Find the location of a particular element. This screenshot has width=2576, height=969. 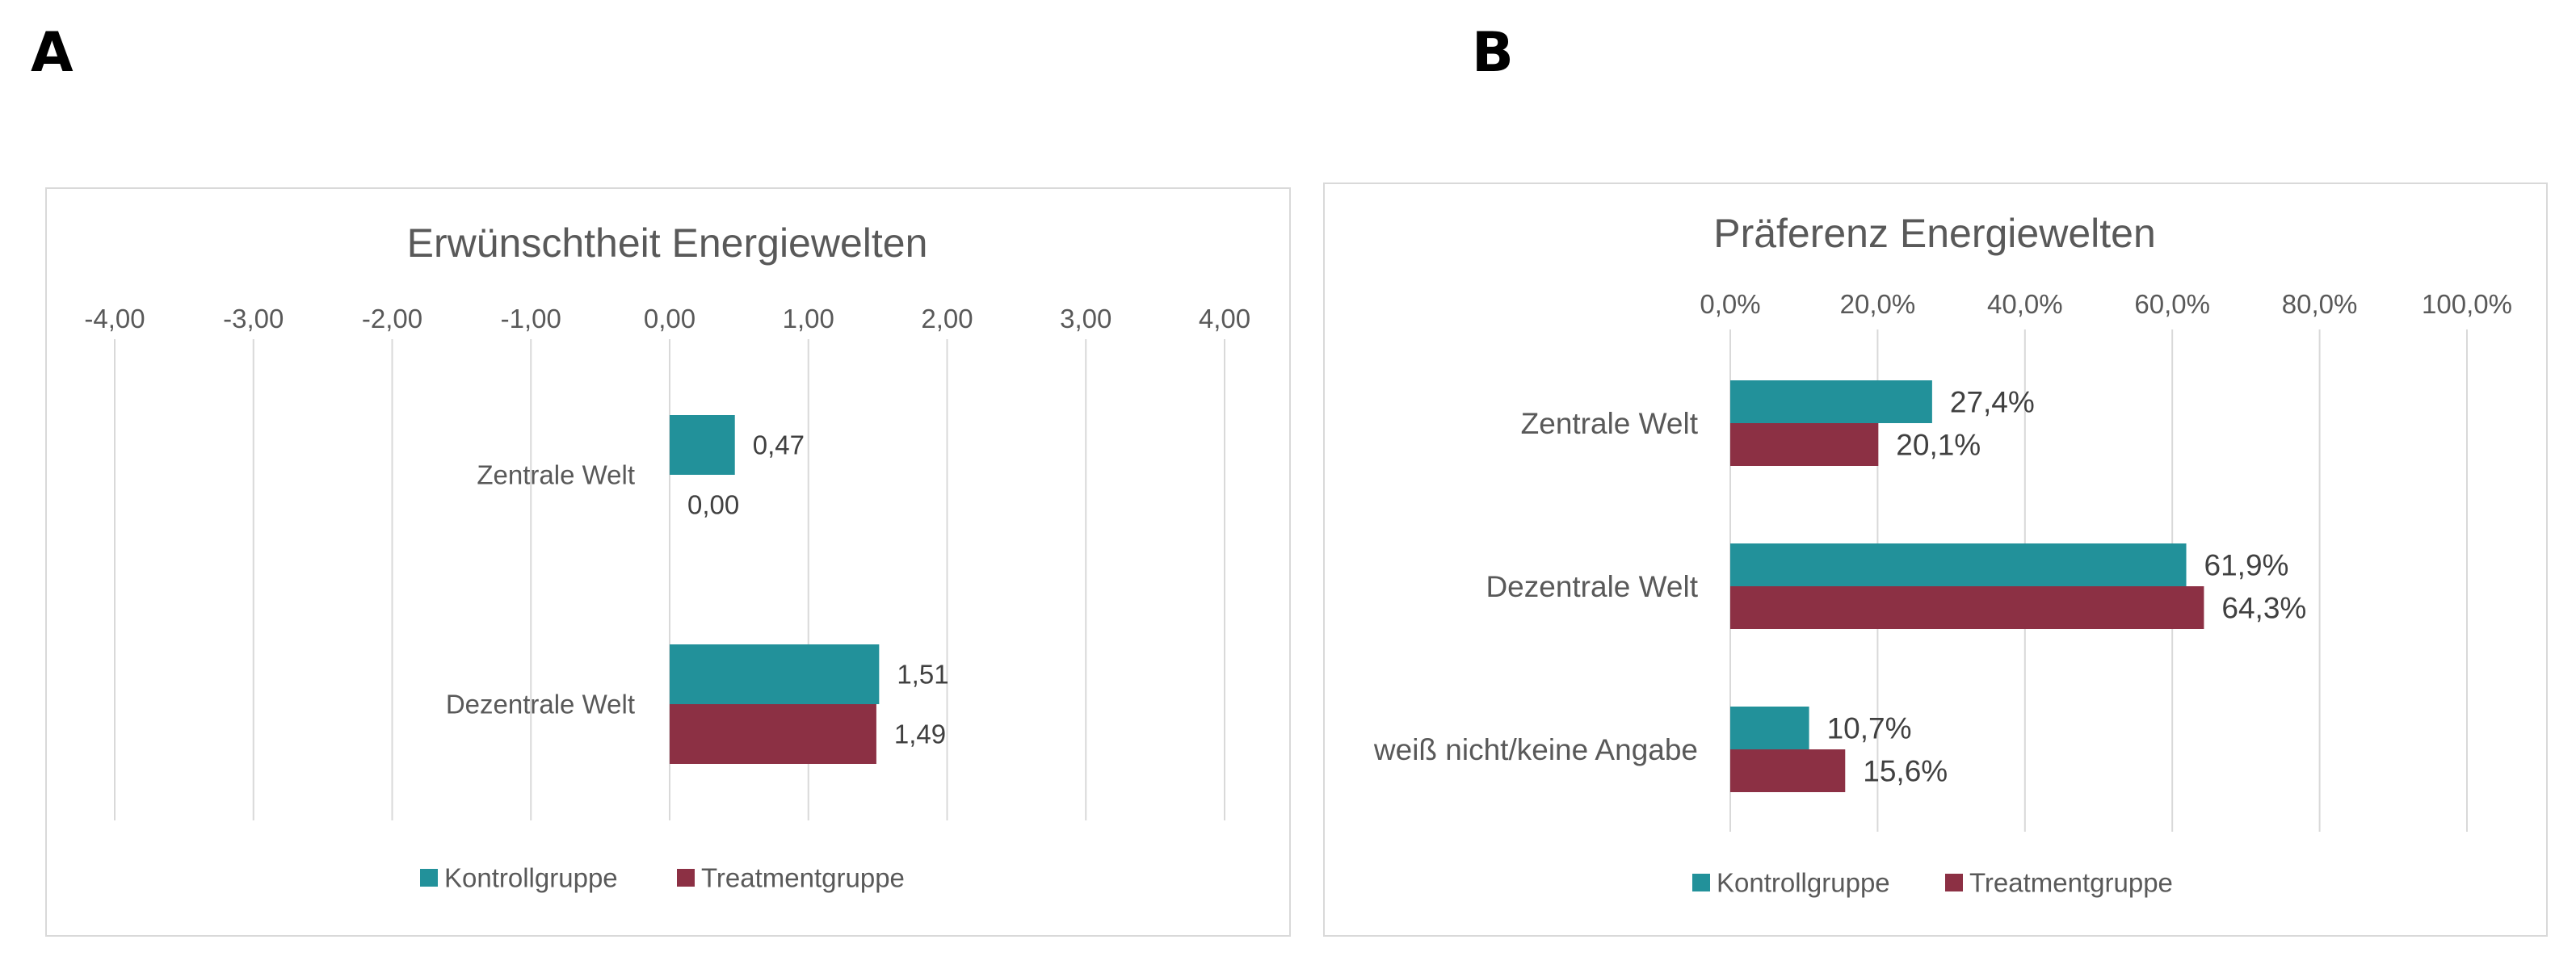

chart-a-legend-label: Treatmentgruppe is located at coordinates (803, 878).